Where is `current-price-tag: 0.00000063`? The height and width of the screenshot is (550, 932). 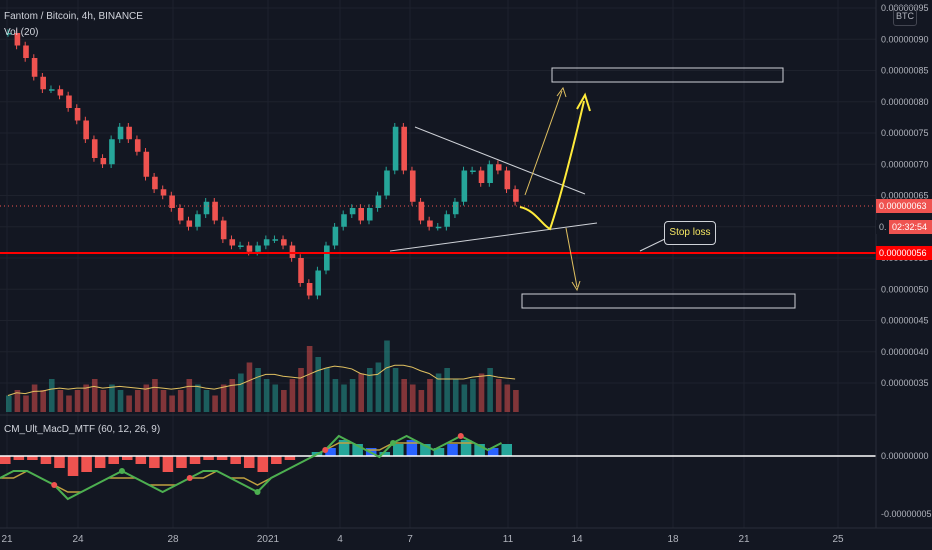 current-price-tag: 0.00000063 is located at coordinates (904, 206).